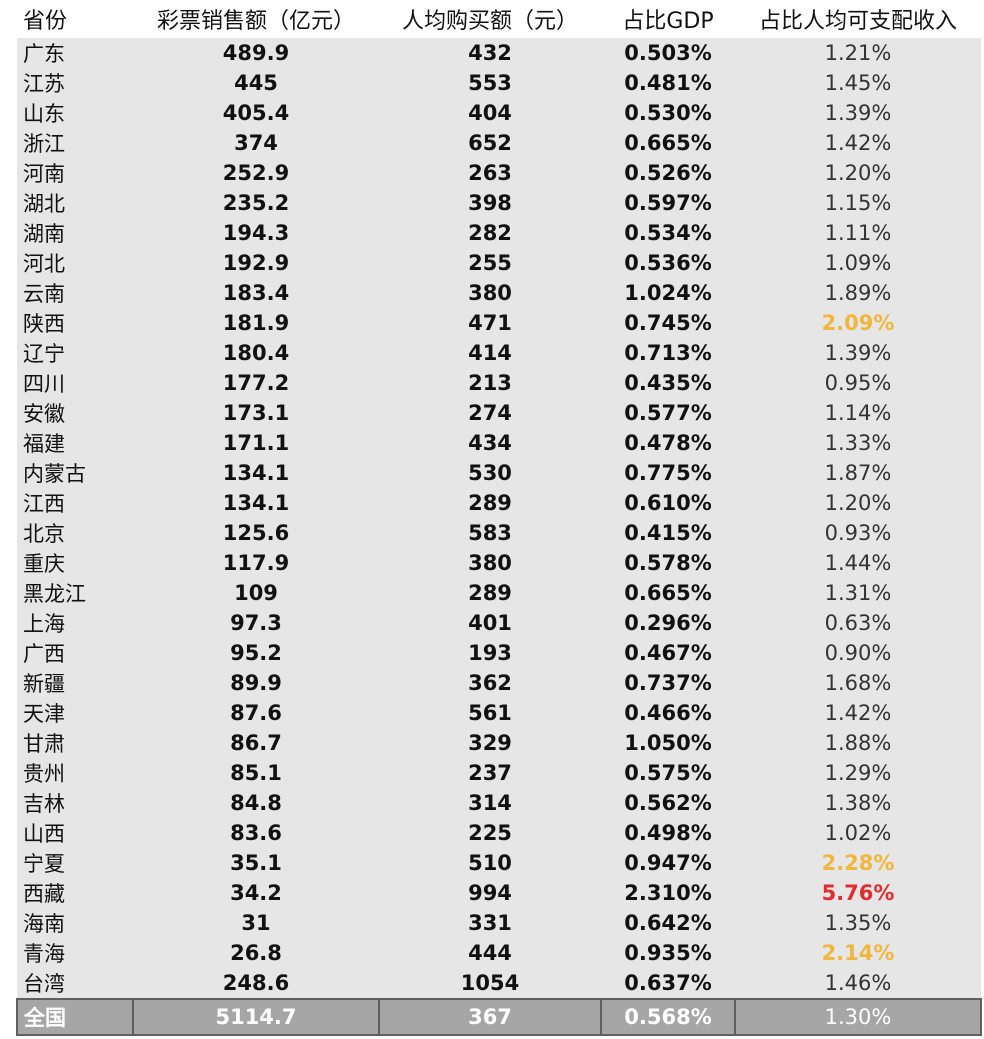 Image resolution: width=984 pixels, height=1039 pixels. Describe the element at coordinates (256, 713) in the screenshot. I see `sales-cell: 87.6` at that location.